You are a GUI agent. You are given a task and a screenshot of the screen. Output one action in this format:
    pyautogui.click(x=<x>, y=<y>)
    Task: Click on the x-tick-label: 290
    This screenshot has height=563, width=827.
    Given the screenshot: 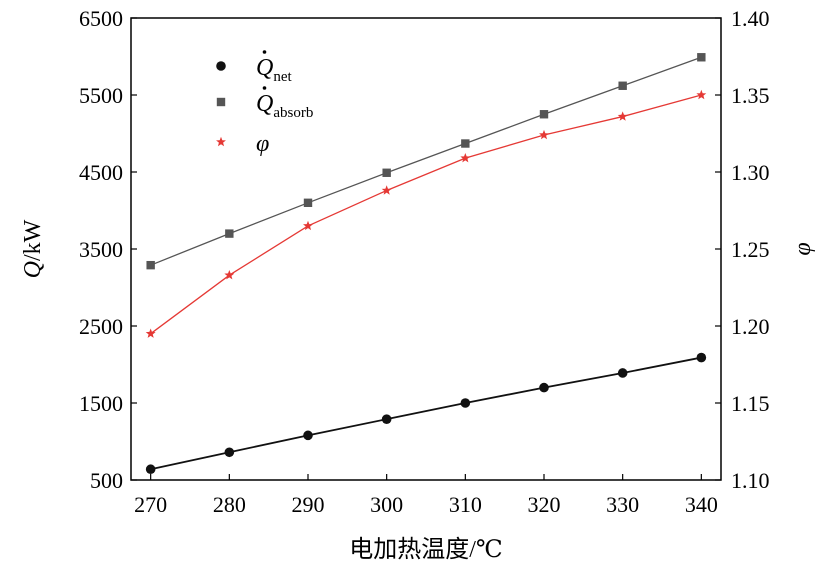 What is the action you would take?
    pyautogui.click(x=308, y=504)
    